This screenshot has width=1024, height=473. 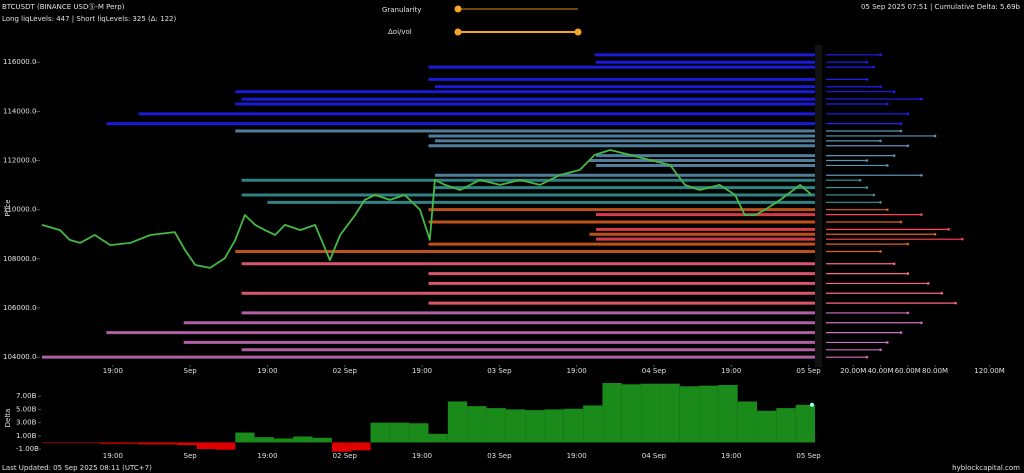 I want to click on y-tick-label: 7.00B, so click(x=26, y=396).